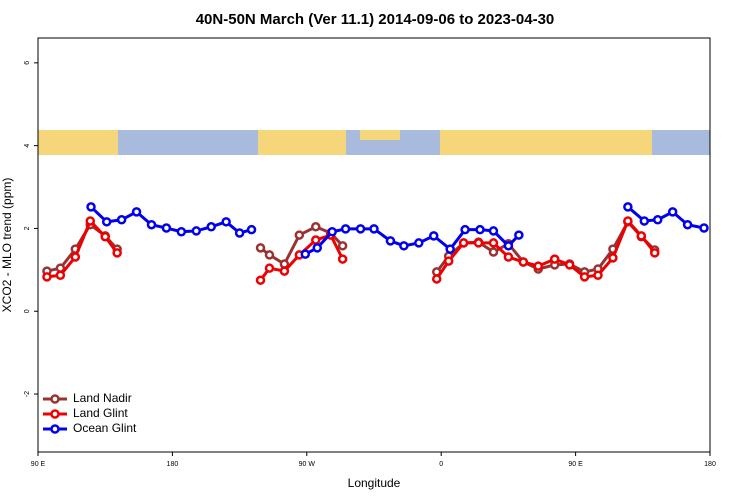  Describe the element at coordinates (441, 464) in the screenshot. I see `x-tick-label: 0` at that location.